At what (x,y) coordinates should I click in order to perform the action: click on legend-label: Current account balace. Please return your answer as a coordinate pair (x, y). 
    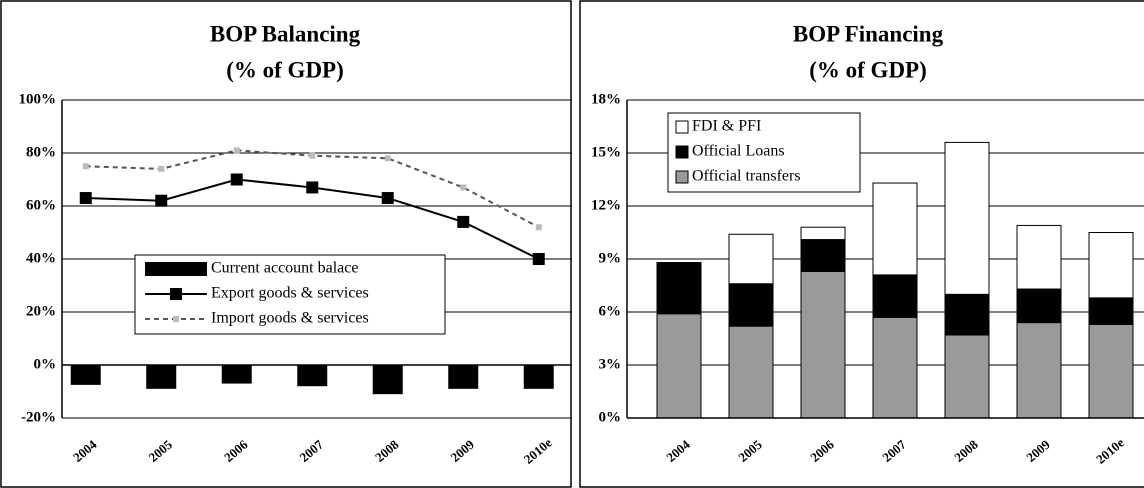
    Looking at the image, I should click on (284, 268).